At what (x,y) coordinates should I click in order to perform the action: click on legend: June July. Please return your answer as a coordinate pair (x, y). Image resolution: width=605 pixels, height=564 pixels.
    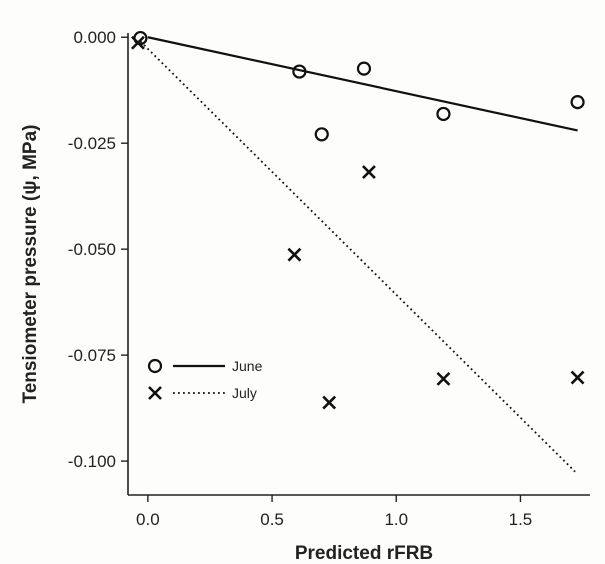
    Looking at the image, I should click on (205, 379).